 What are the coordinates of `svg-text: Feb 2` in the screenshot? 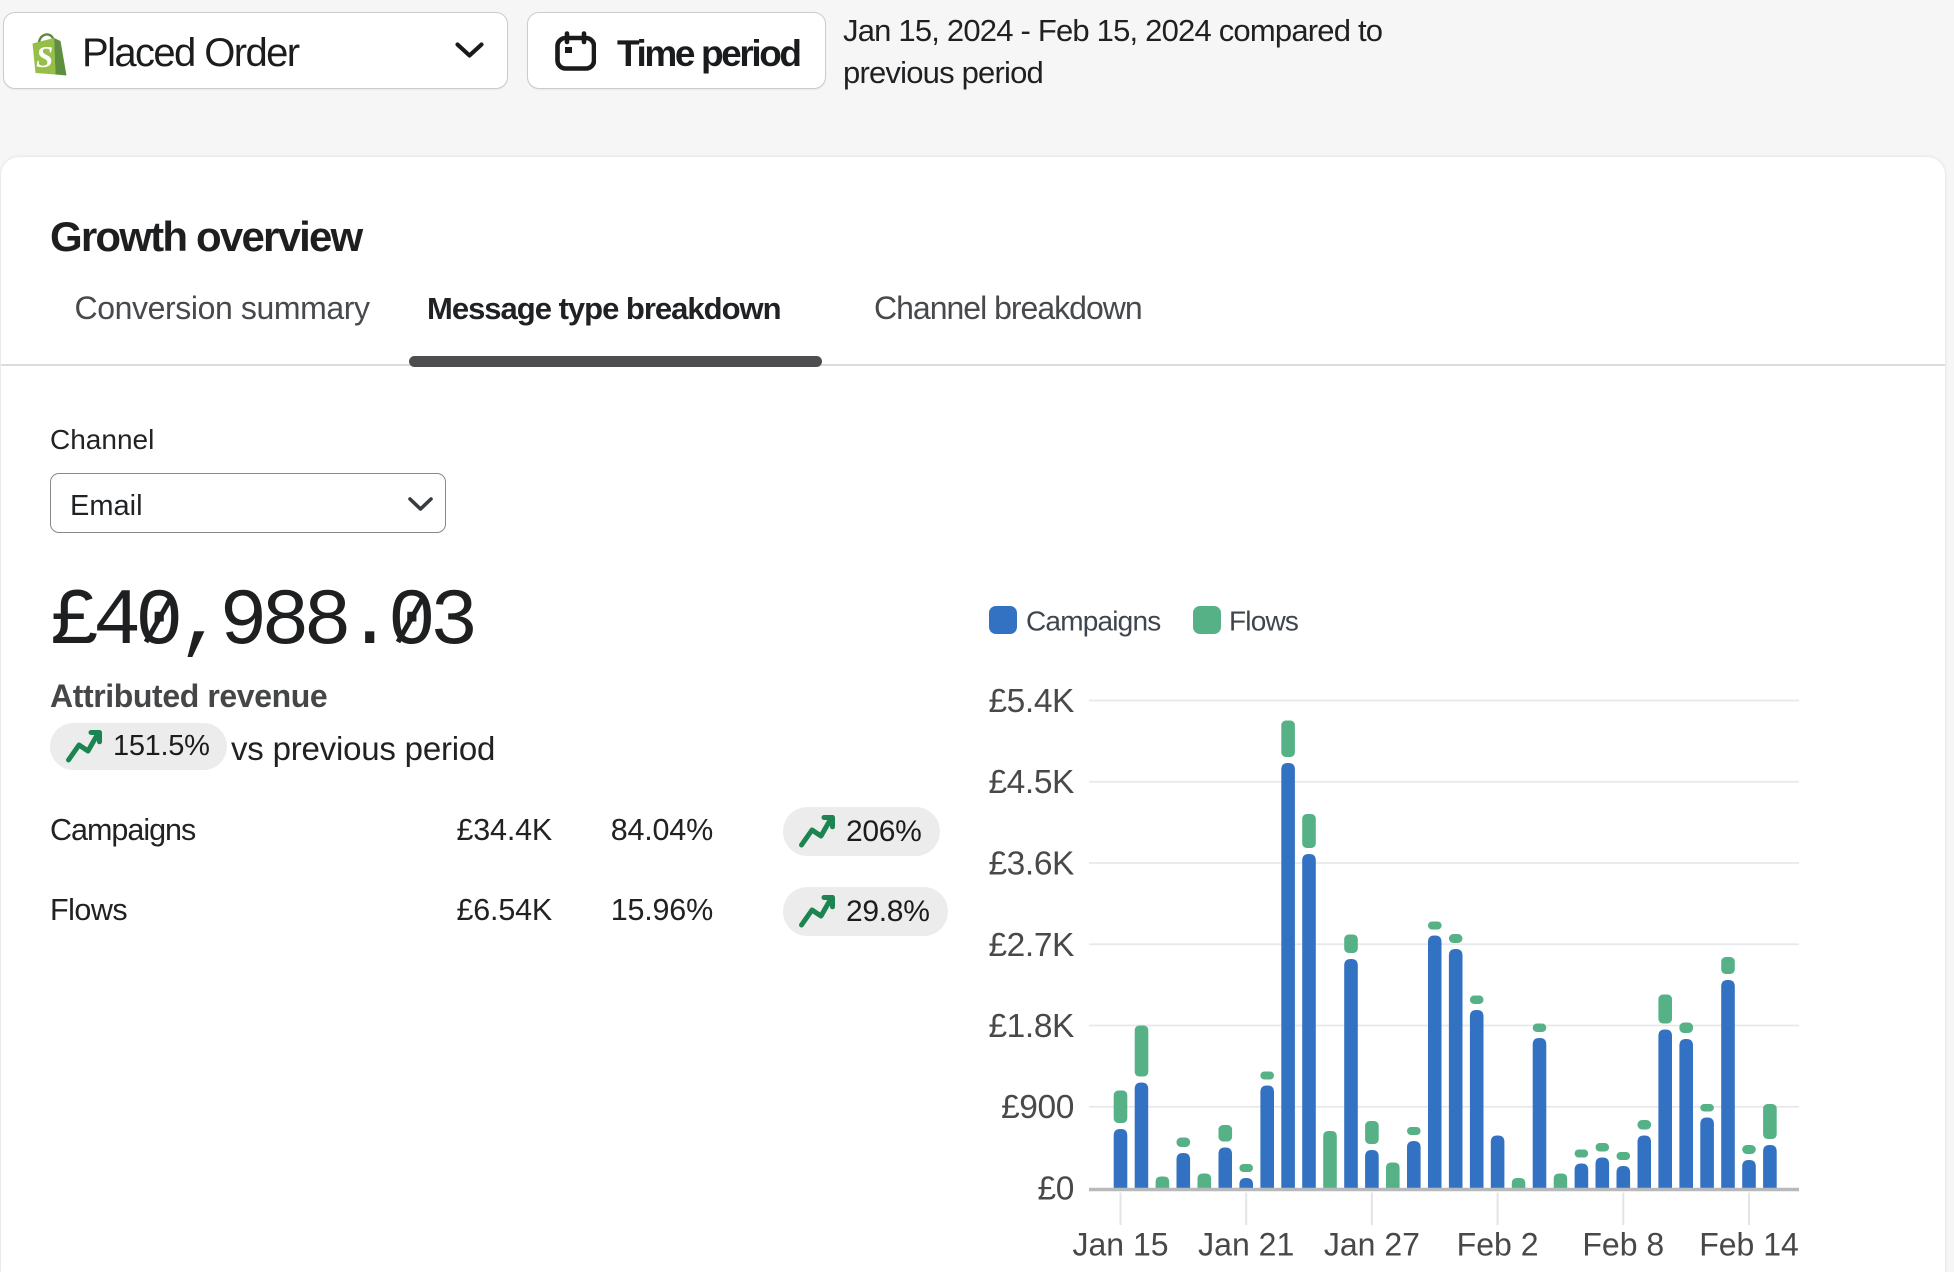 It's located at (1498, 1245).